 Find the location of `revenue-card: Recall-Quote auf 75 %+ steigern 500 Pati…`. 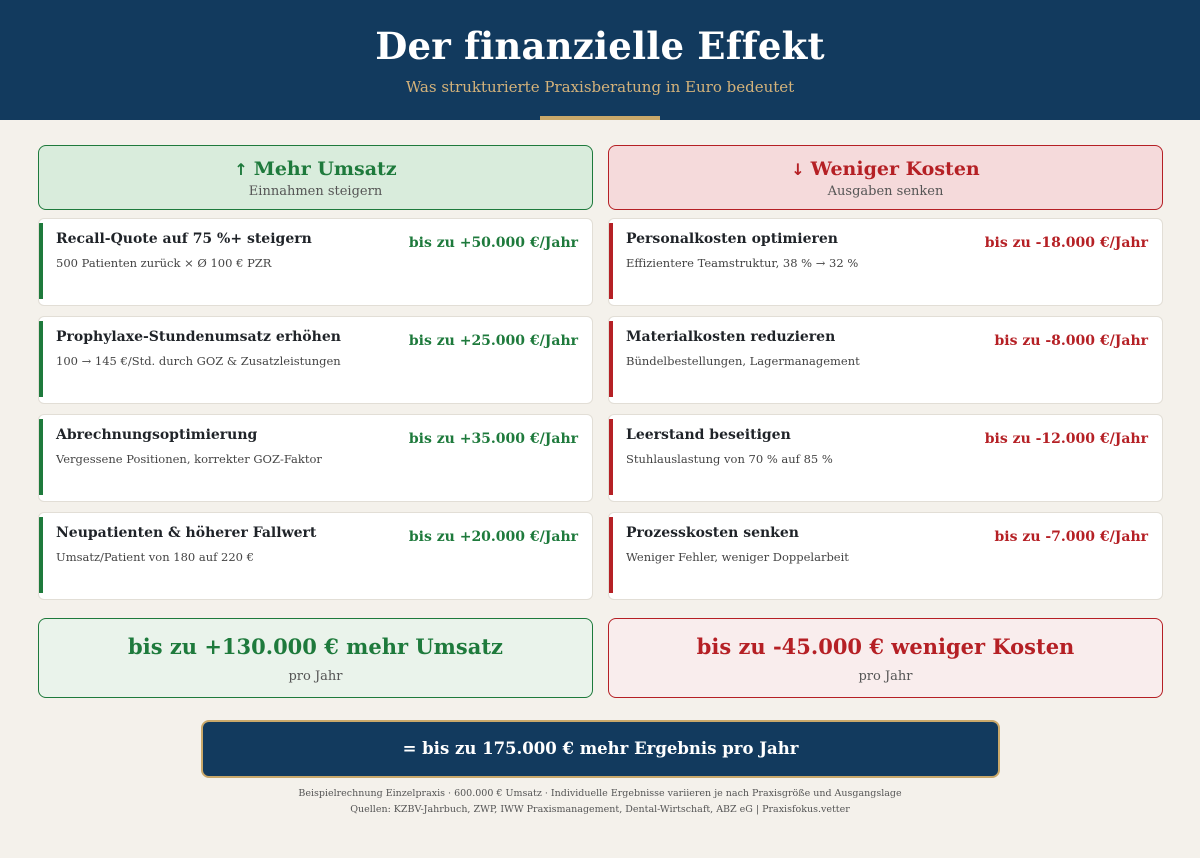

revenue-card: Recall-Quote auf 75 %+ steigern 500 Pati… is located at coordinates (315, 262).